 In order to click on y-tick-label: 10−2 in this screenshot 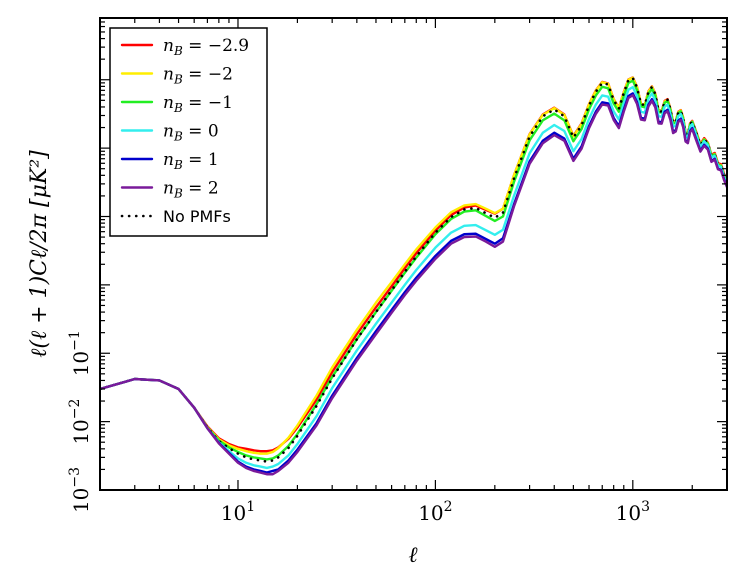, I will do `click(80, 422)`.